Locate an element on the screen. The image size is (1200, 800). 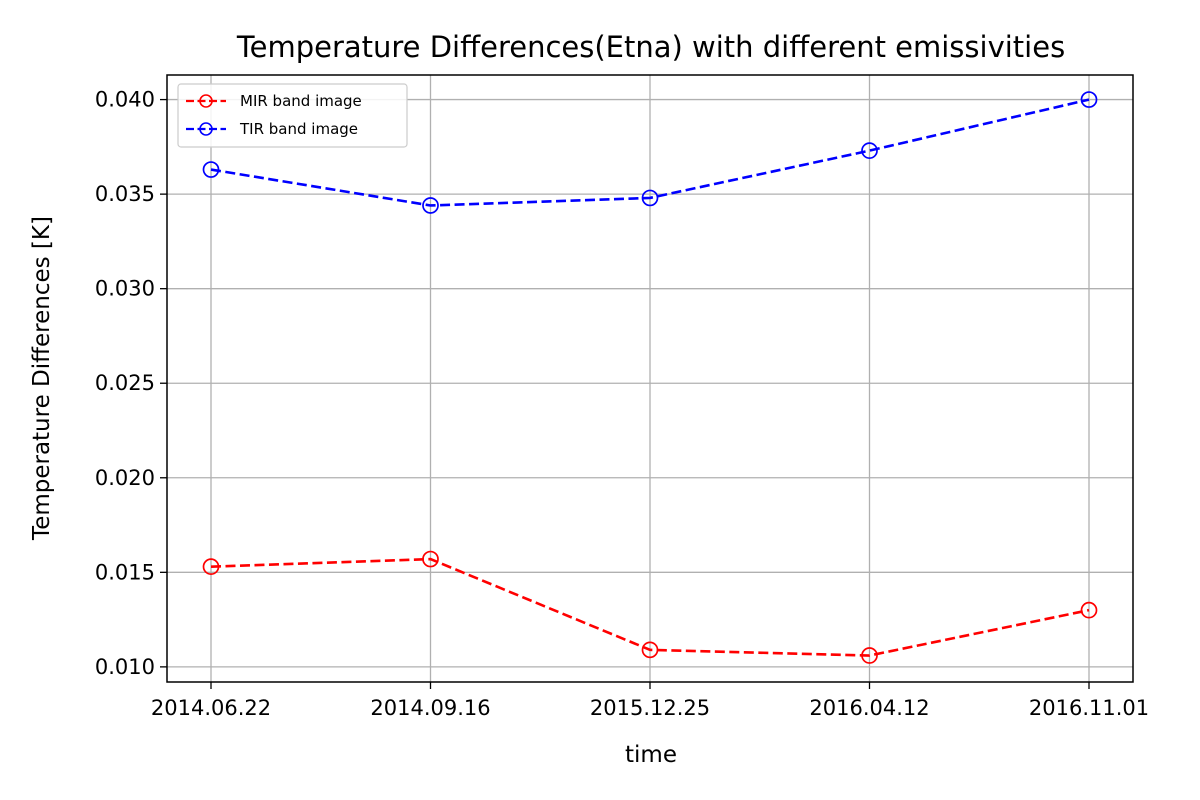
y-axis-ticks: 0.010 0.015 0.020 0.025 0.030 0.035 0.040 is located at coordinates (131, 383).